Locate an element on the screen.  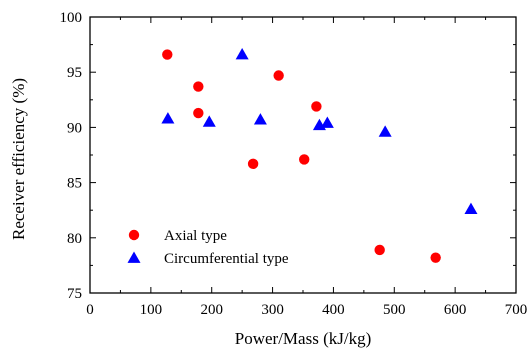
x-tick-label: 100 is located at coordinates (151, 310).